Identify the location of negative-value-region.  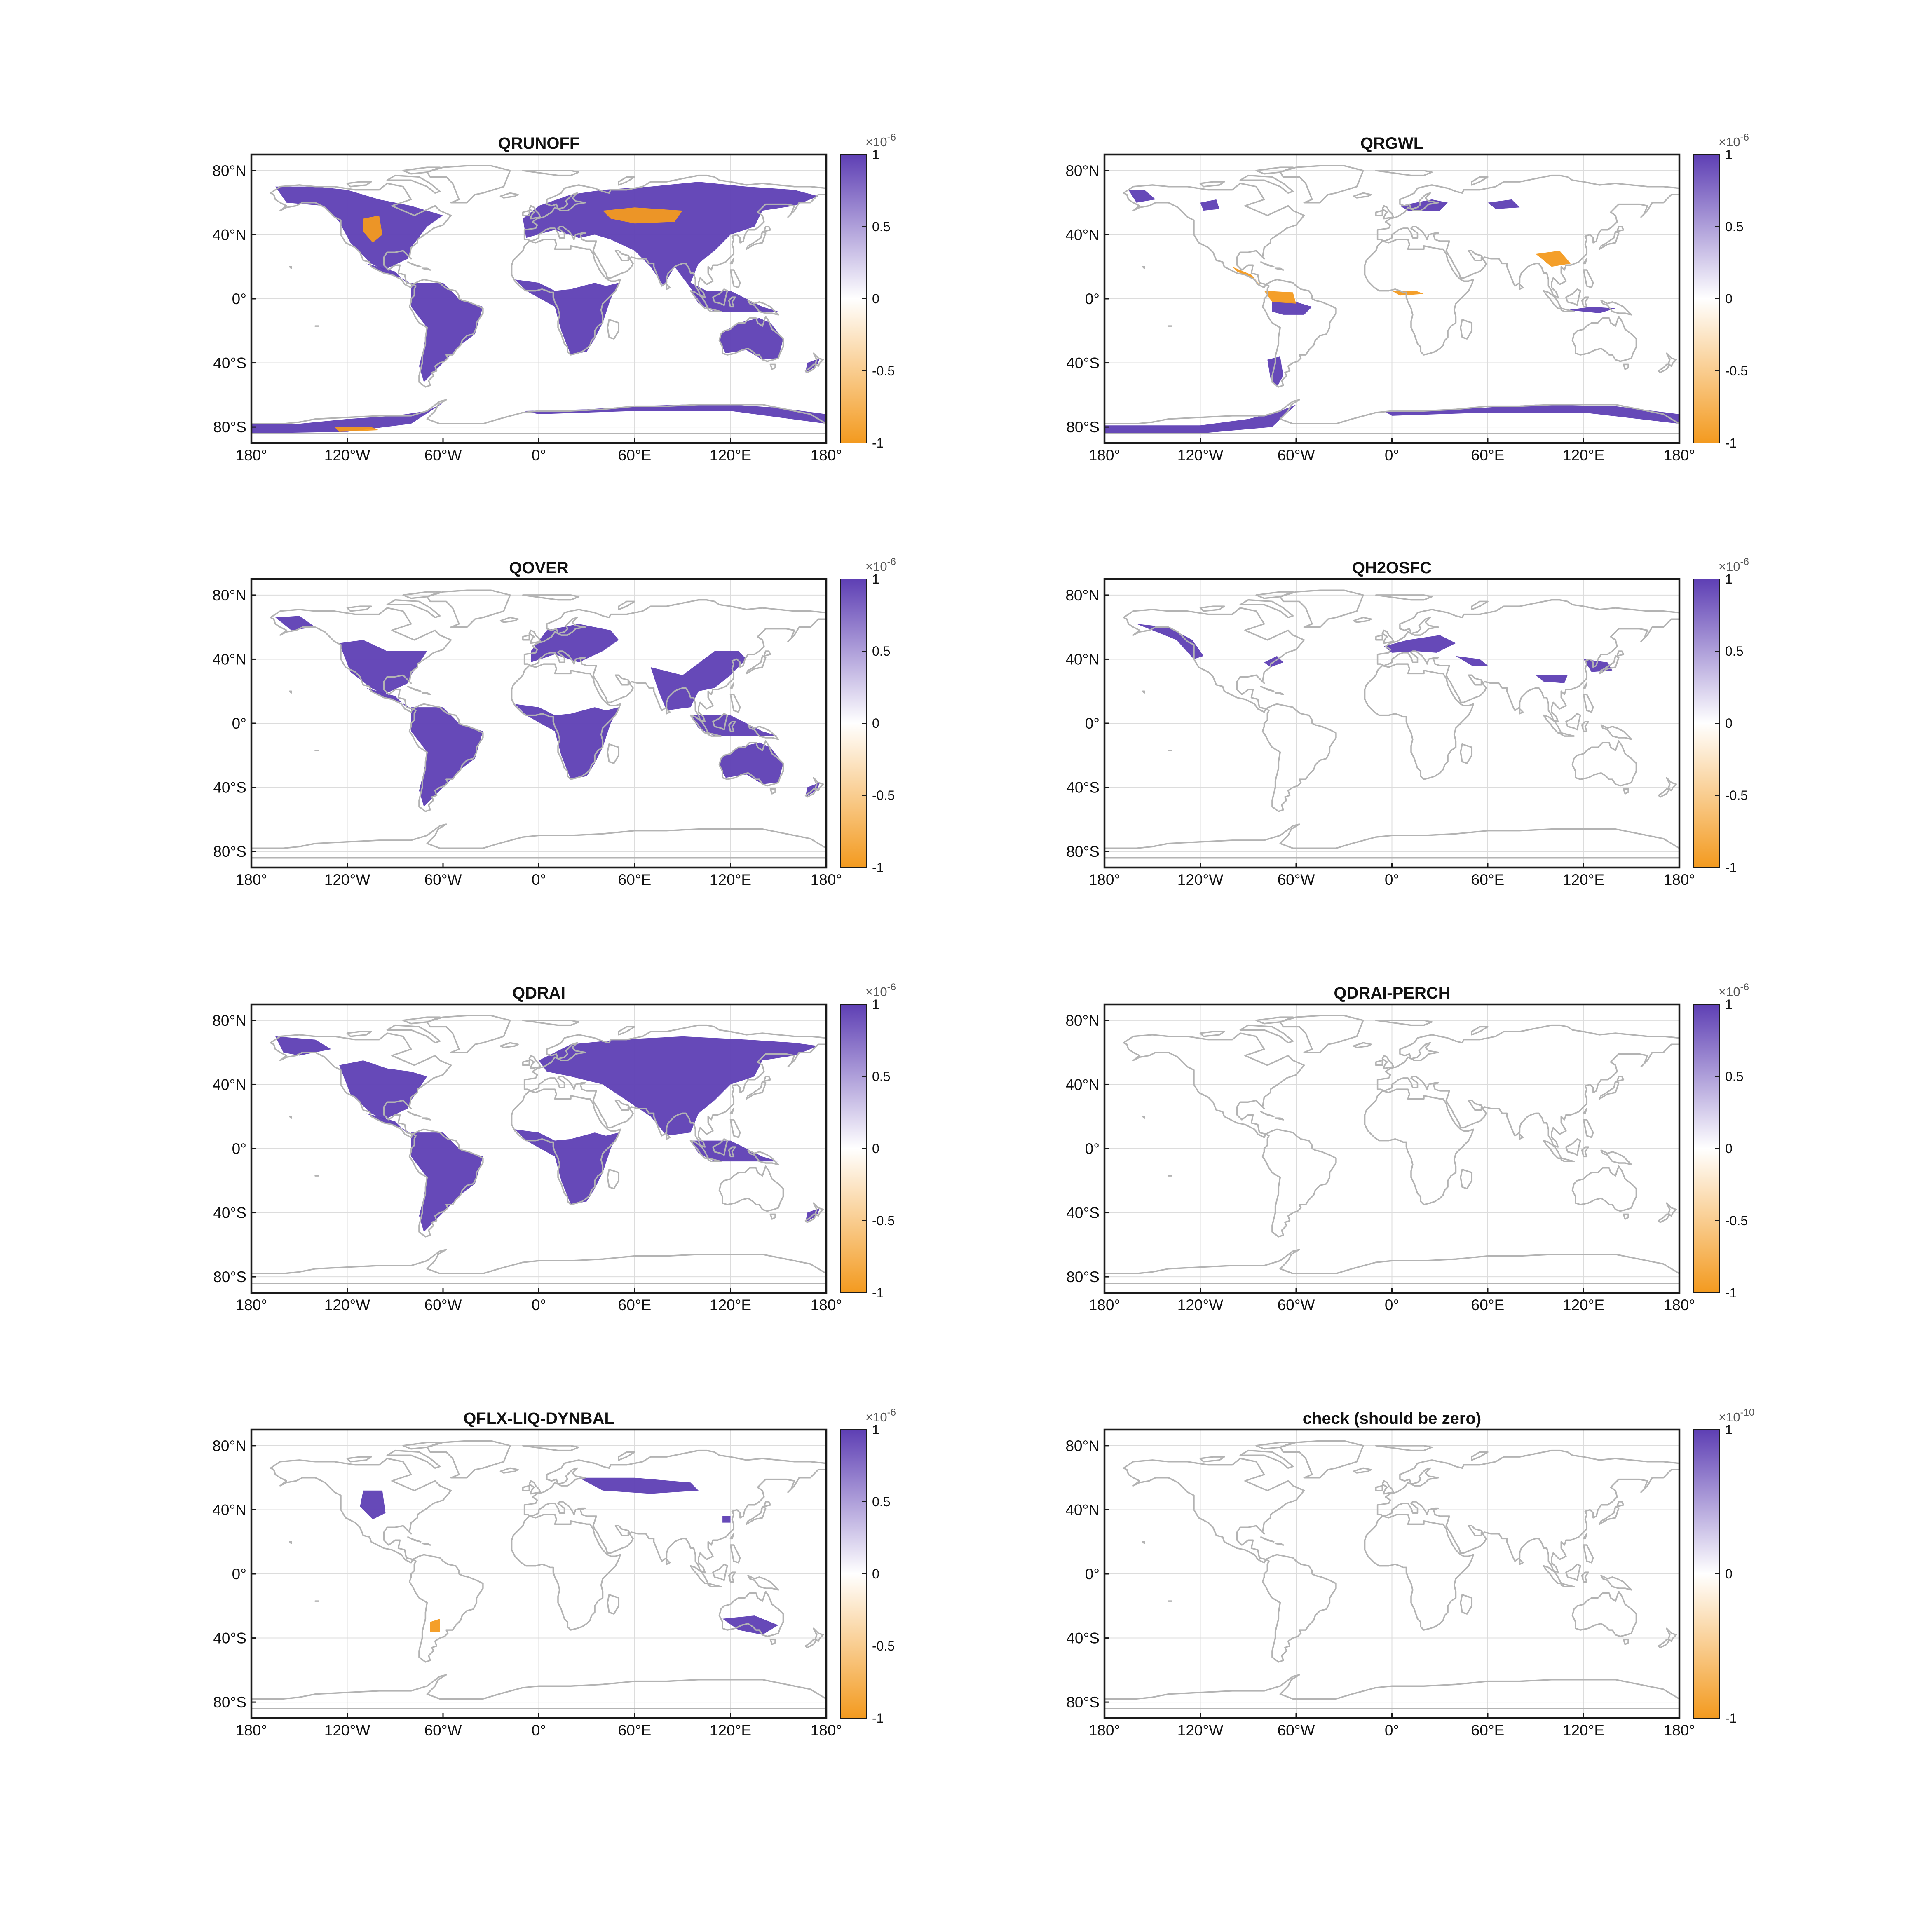
(356, 430).